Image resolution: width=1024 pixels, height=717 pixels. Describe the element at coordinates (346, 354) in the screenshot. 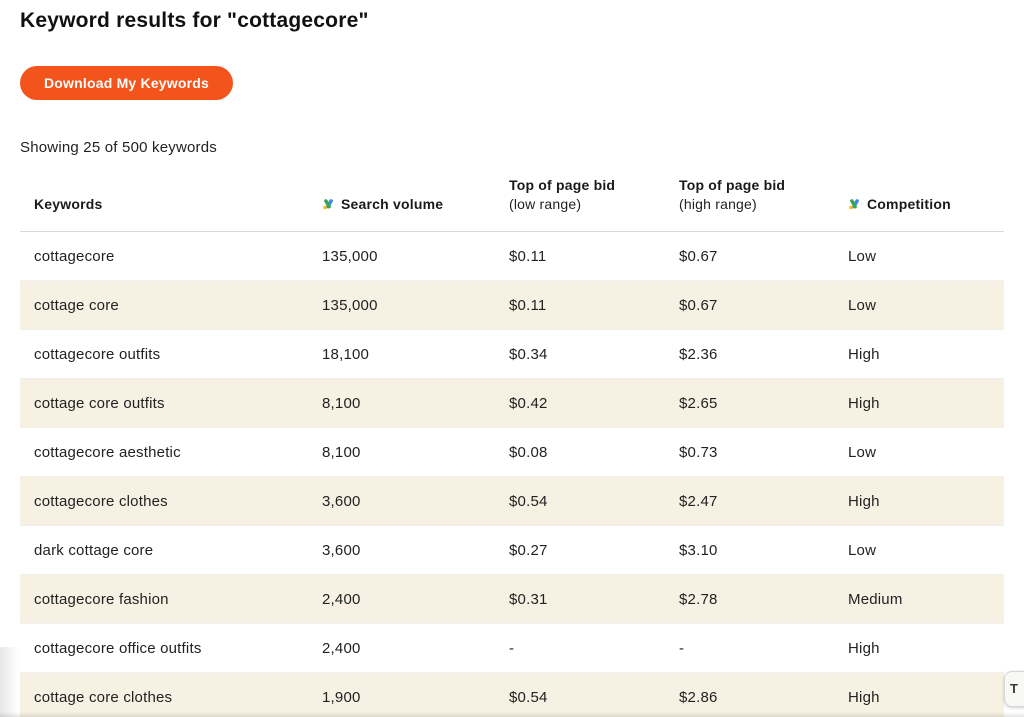

I see `search-volume-cell: 18,100` at that location.